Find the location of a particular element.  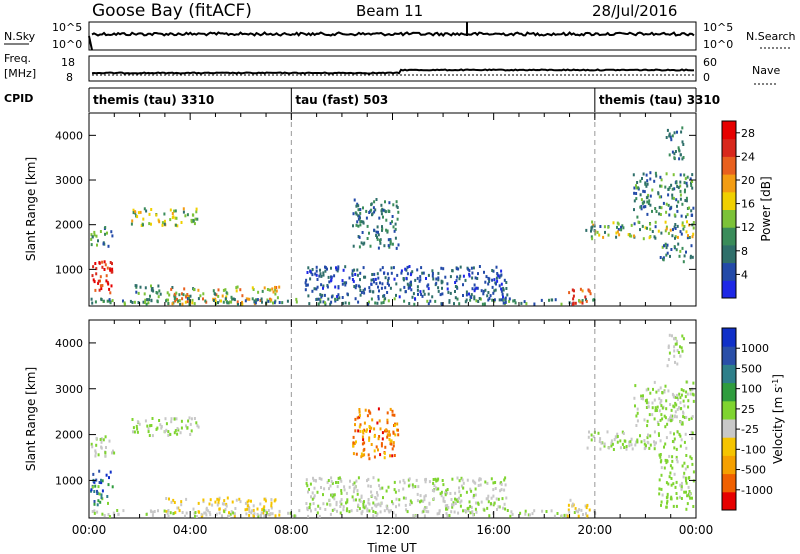

x-tick-label: 00:00 is located at coordinates (89, 530).